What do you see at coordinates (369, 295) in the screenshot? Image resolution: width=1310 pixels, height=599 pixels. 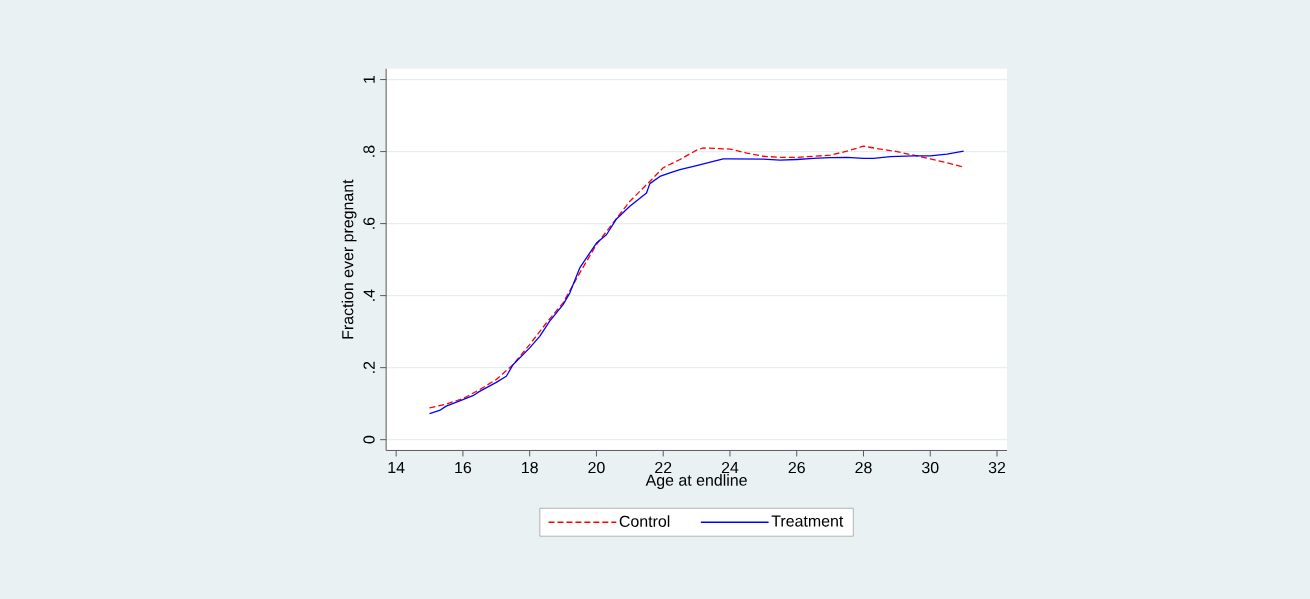 I see `y-tick-label: .4` at bounding box center [369, 295].